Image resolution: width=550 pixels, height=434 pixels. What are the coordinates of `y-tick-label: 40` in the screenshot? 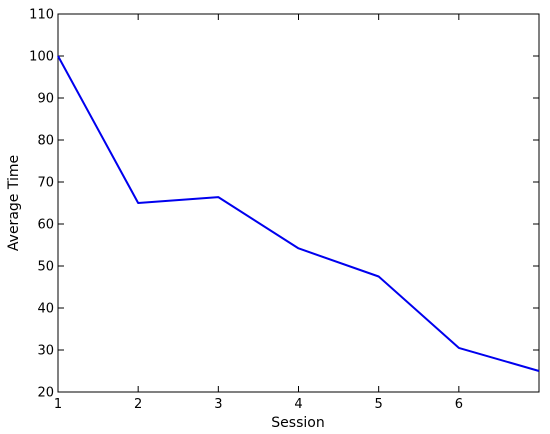 It's located at (45, 309).